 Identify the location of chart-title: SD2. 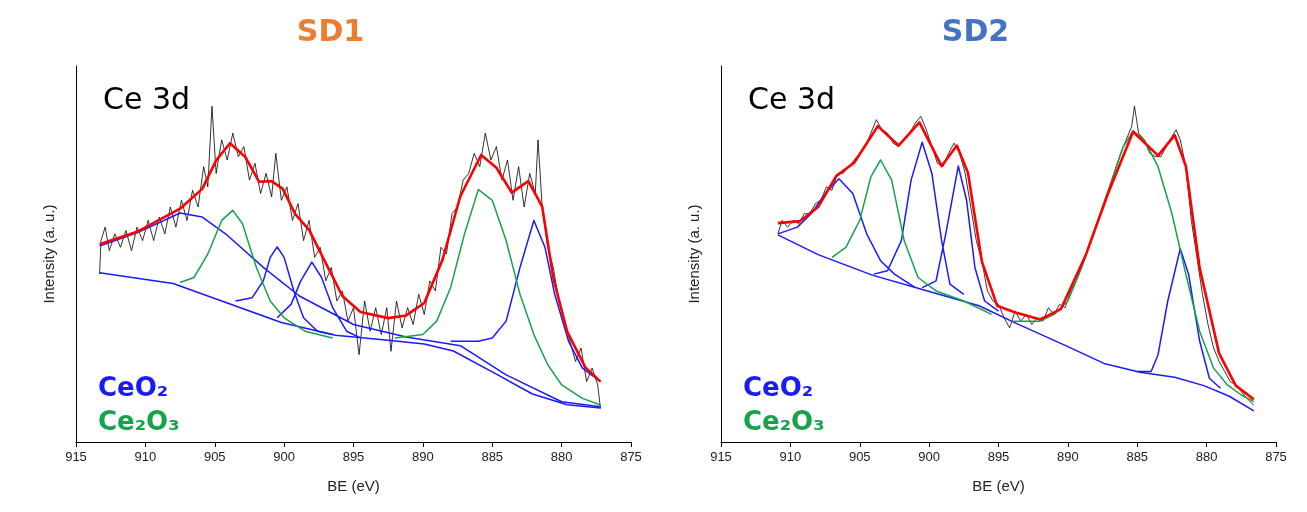
(975, 30).